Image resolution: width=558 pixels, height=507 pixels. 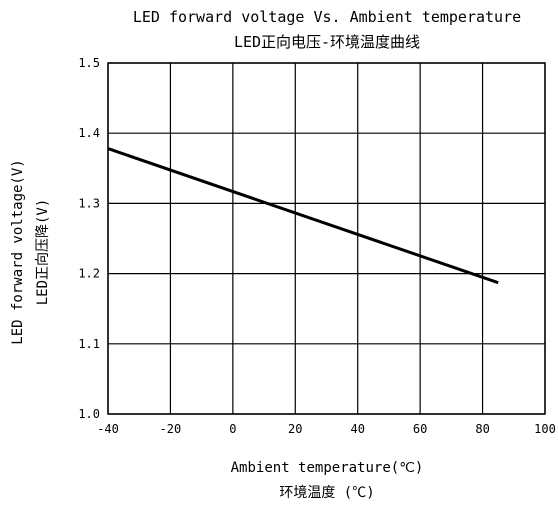 I want to click on y-axis-label: LED forward voltage(V), so click(x=18, y=251).